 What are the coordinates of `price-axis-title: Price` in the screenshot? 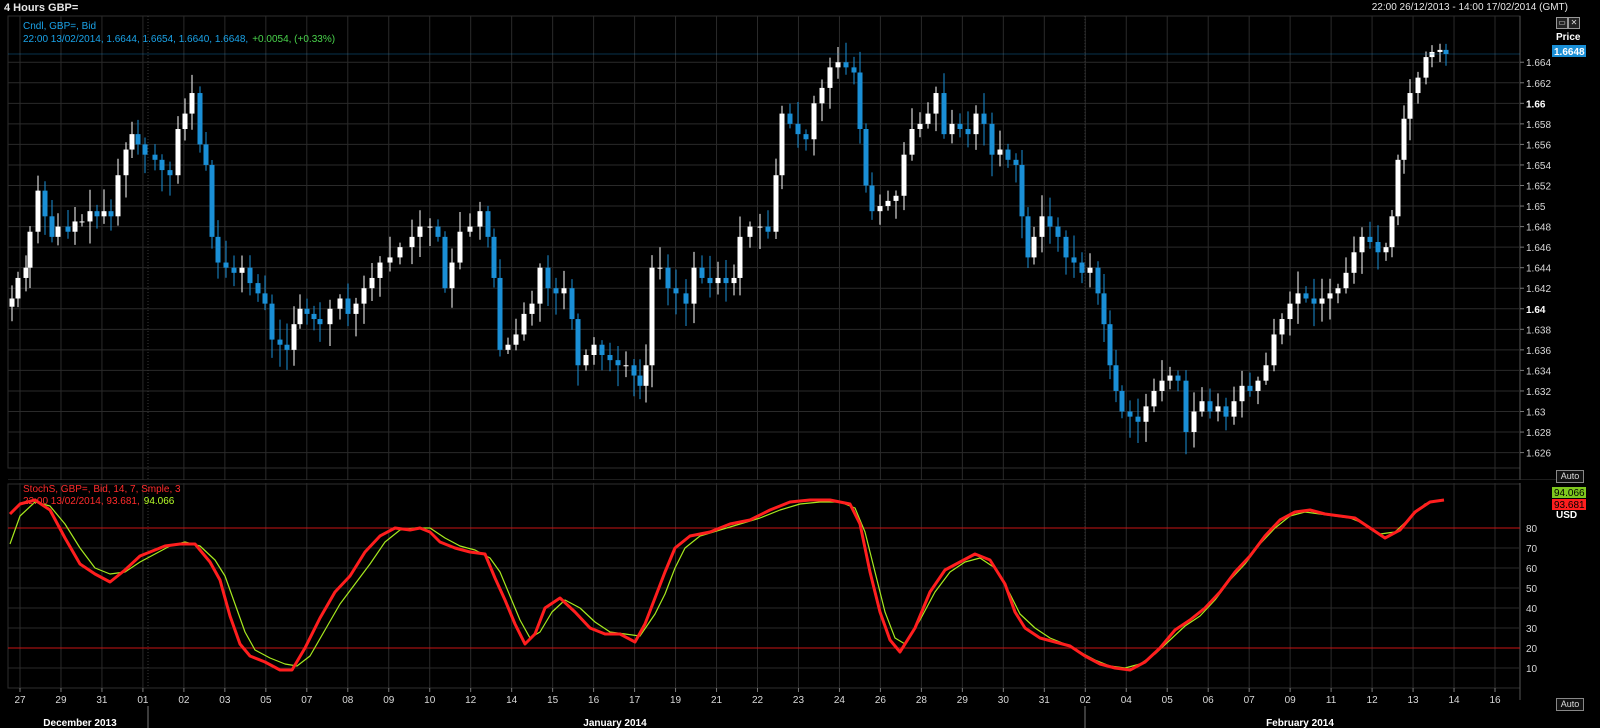 It's located at (1568, 37).